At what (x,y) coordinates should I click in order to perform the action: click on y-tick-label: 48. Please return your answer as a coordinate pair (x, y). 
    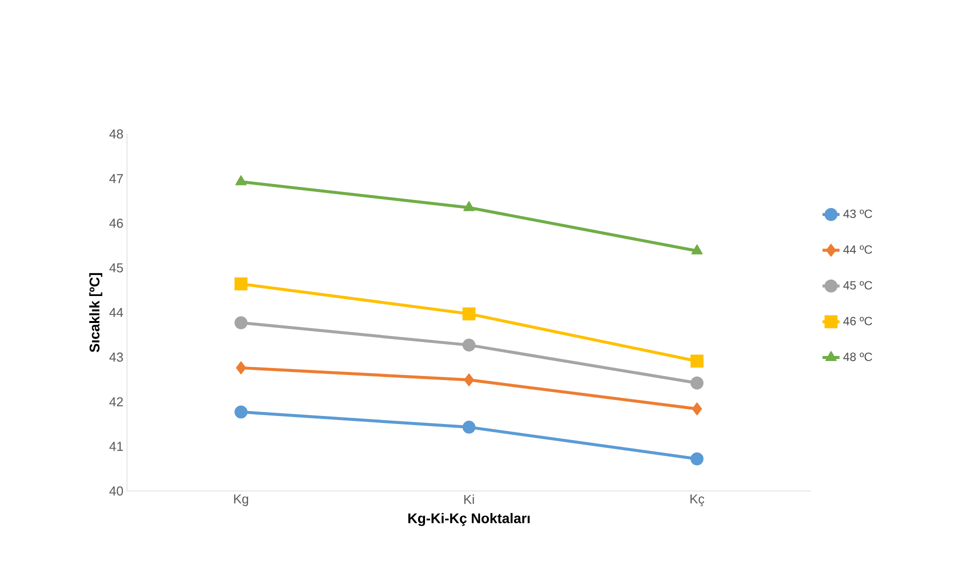
    Looking at the image, I should click on (116, 134).